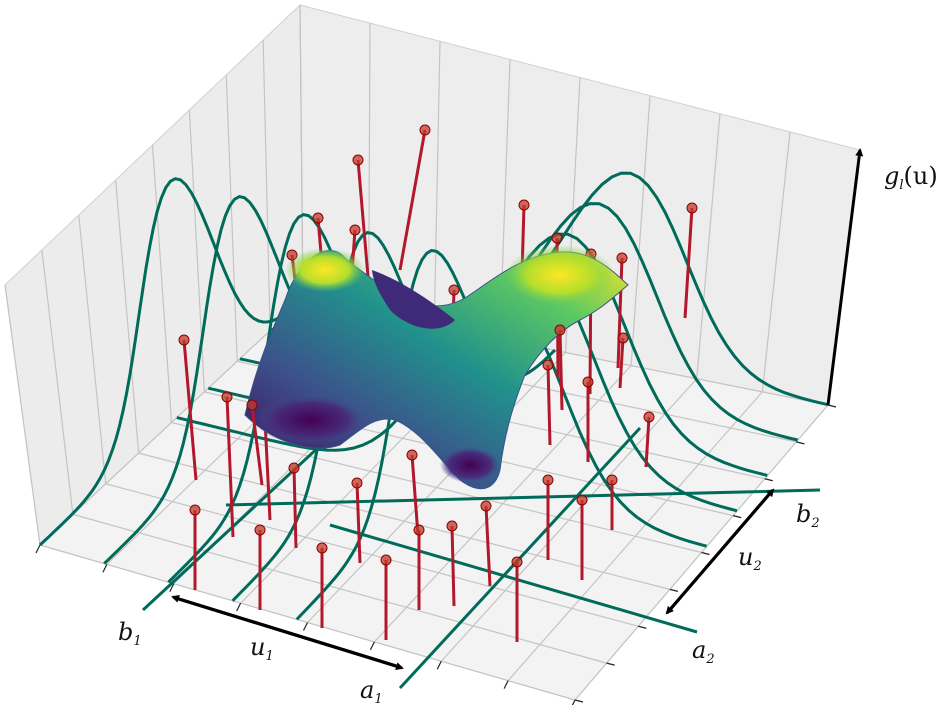 This screenshot has height=709, width=951. I want to click on u1-label: u1, so click(262, 648).